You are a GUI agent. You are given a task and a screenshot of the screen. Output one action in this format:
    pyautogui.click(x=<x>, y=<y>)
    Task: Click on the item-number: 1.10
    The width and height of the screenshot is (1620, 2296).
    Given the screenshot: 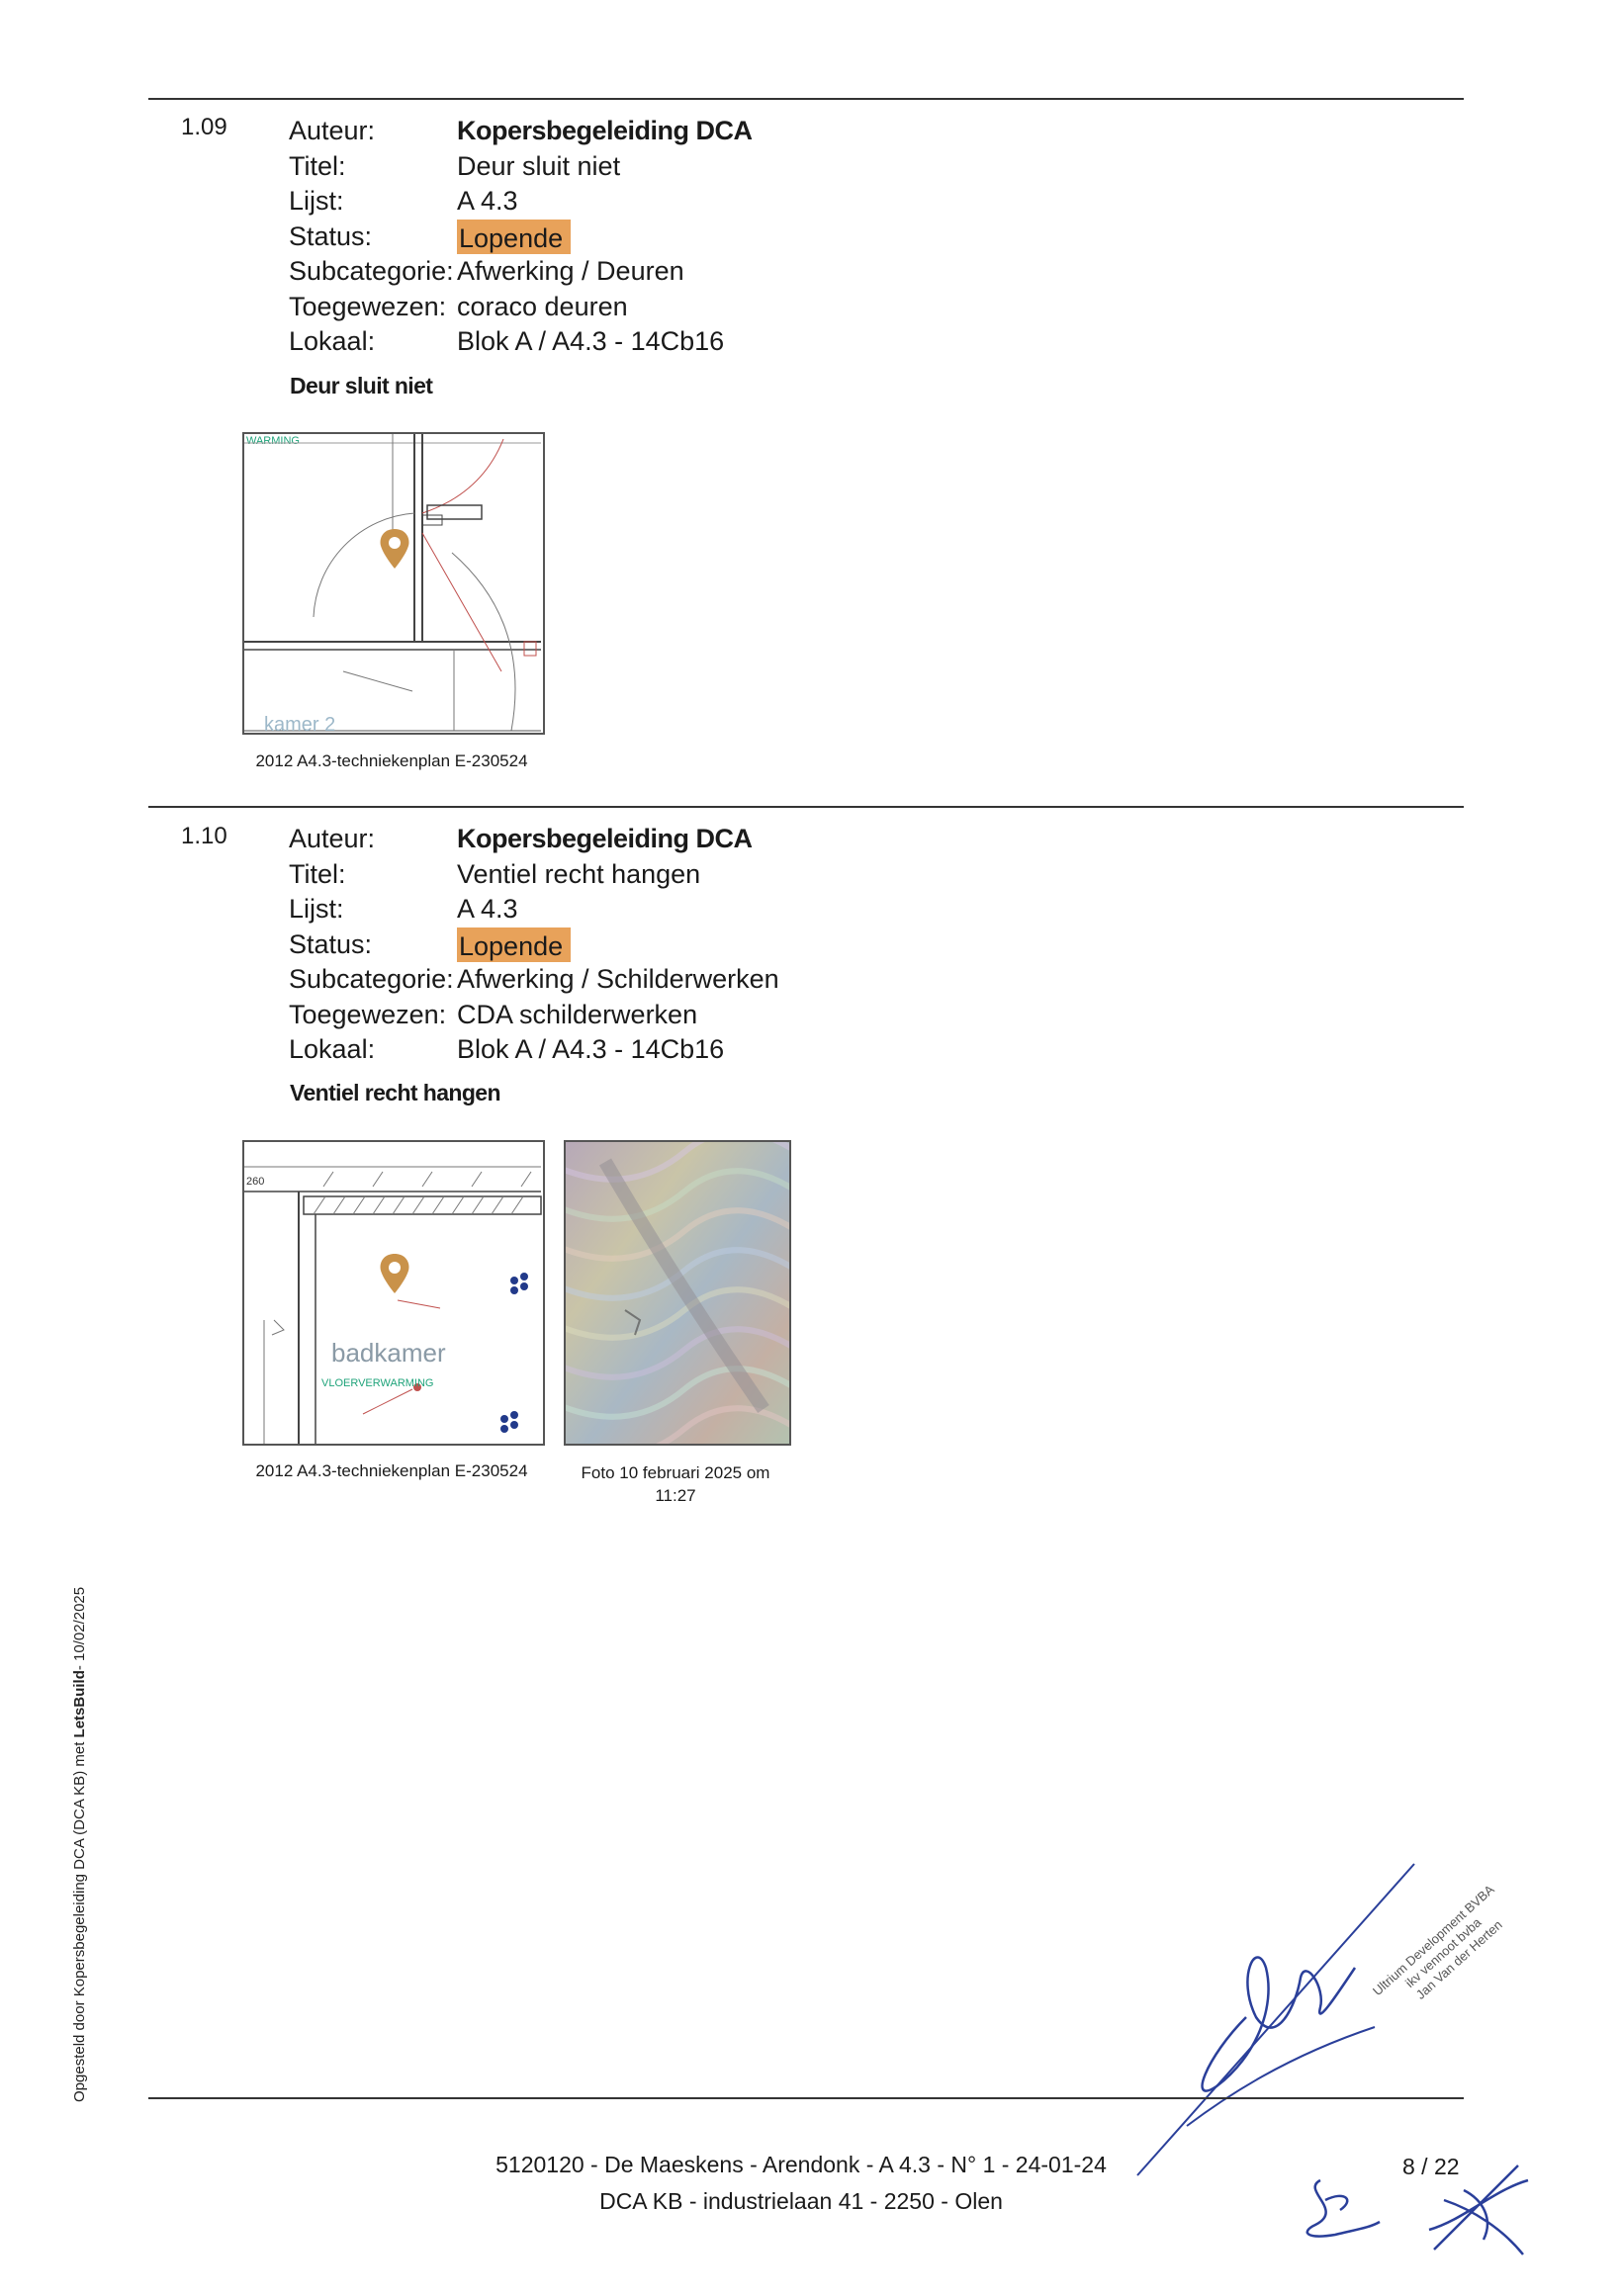 What is the action you would take?
    pyautogui.click(x=204, y=836)
    